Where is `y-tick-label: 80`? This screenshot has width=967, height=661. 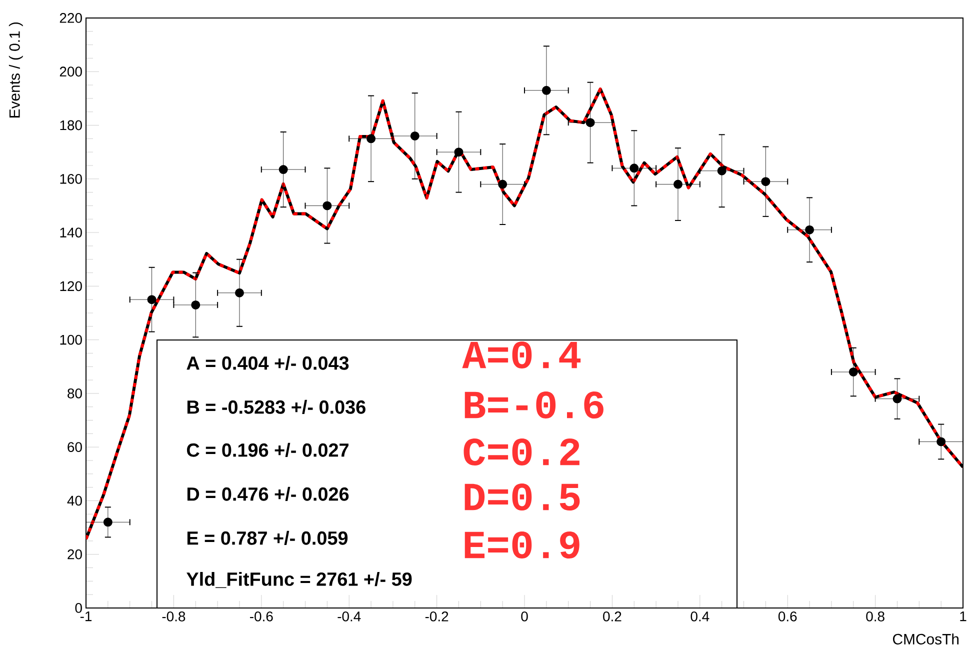 y-tick-label: 80 is located at coordinates (75, 393).